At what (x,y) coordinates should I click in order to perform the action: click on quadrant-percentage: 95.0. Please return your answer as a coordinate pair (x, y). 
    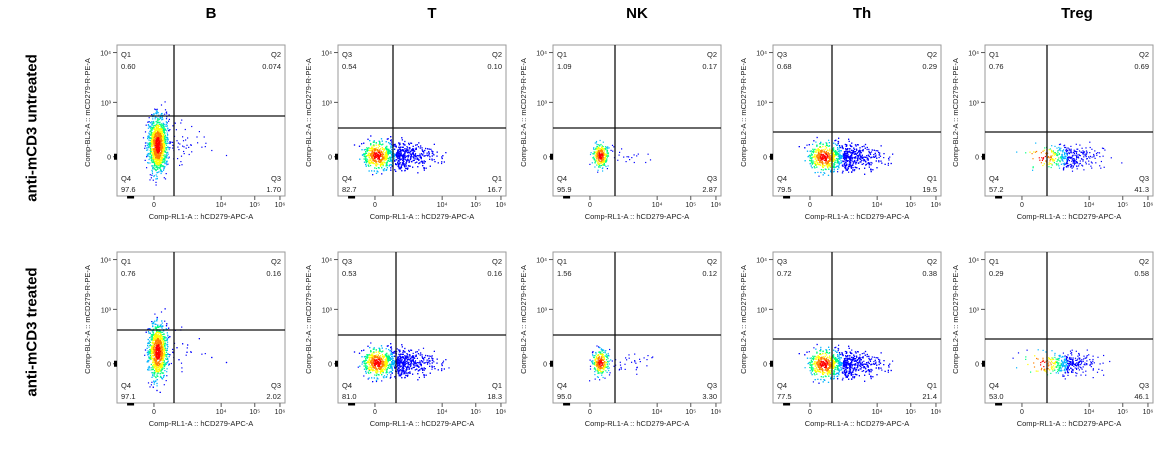
    Looking at the image, I should click on (564, 396).